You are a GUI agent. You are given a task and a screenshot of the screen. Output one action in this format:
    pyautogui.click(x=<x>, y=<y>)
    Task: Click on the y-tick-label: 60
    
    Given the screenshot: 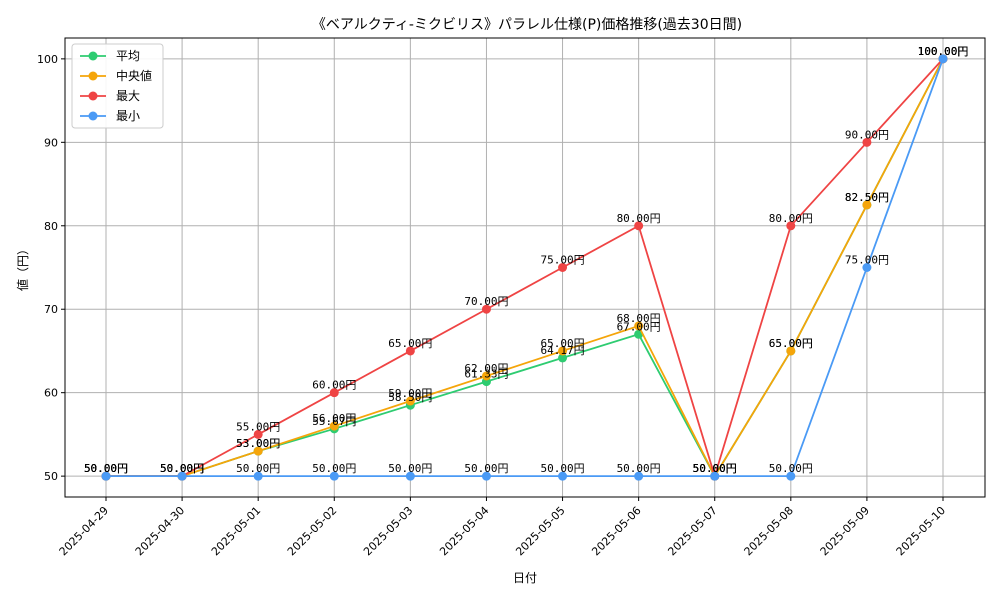 What is the action you would take?
    pyautogui.click(x=51, y=393)
    